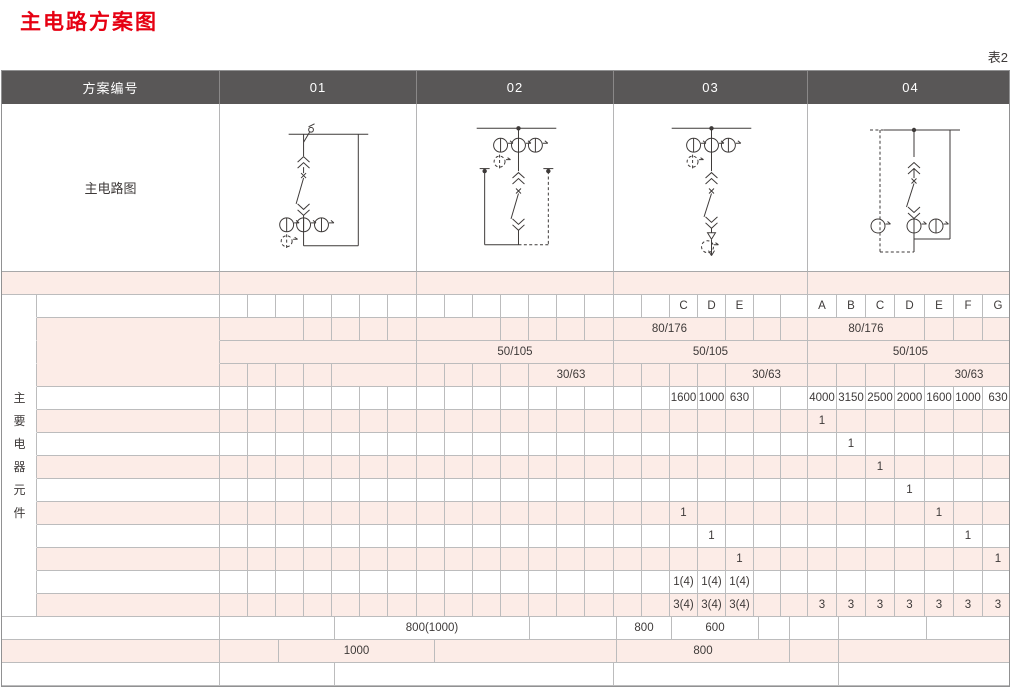 Image resolution: width=1011 pixels, height=689 pixels. I want to click on grid-cell-value: G, so click(996, 306).